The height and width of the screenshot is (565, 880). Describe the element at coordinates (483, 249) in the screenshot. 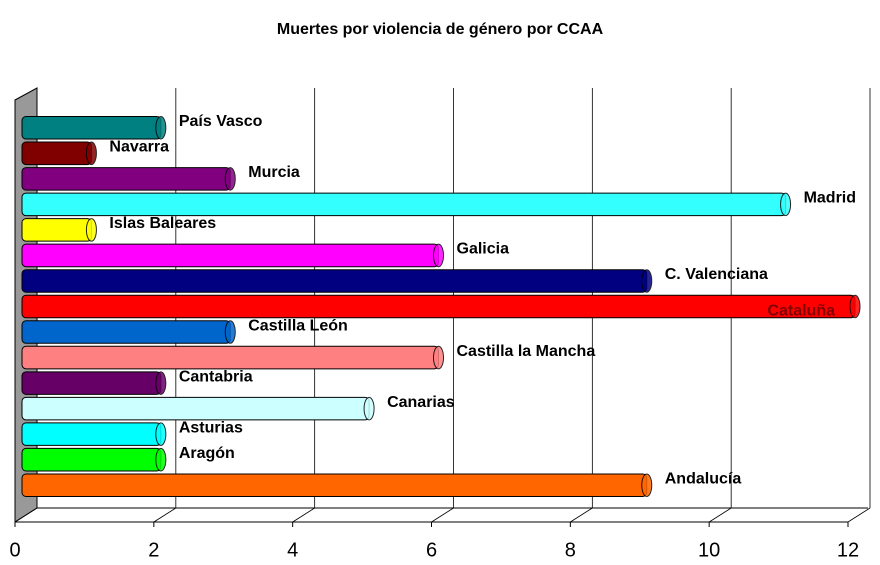

I see `data-label: Galicia` at that location.